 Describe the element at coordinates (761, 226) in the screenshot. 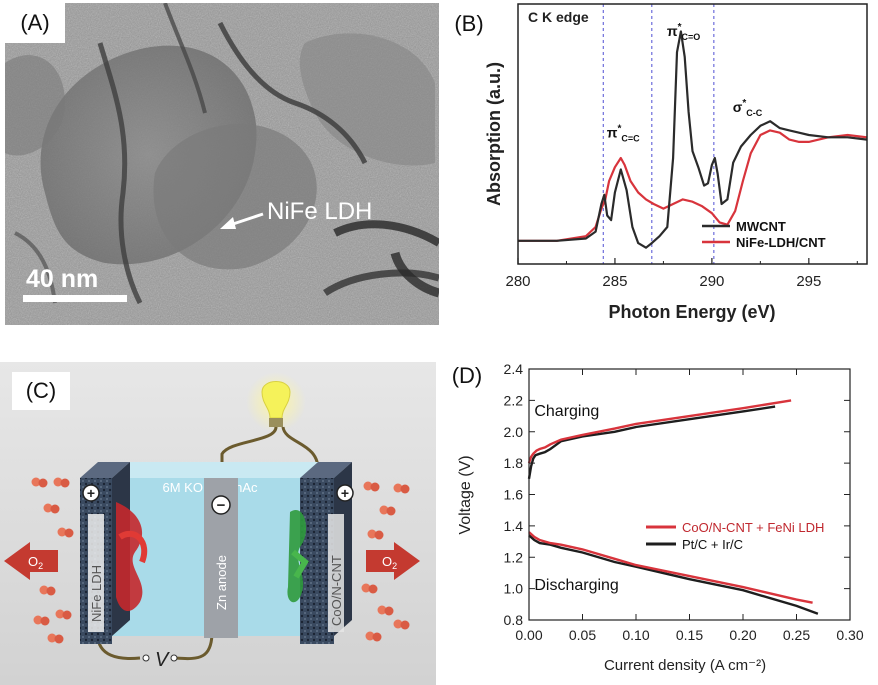

I see `legend-entry: MWCNT` at that location.